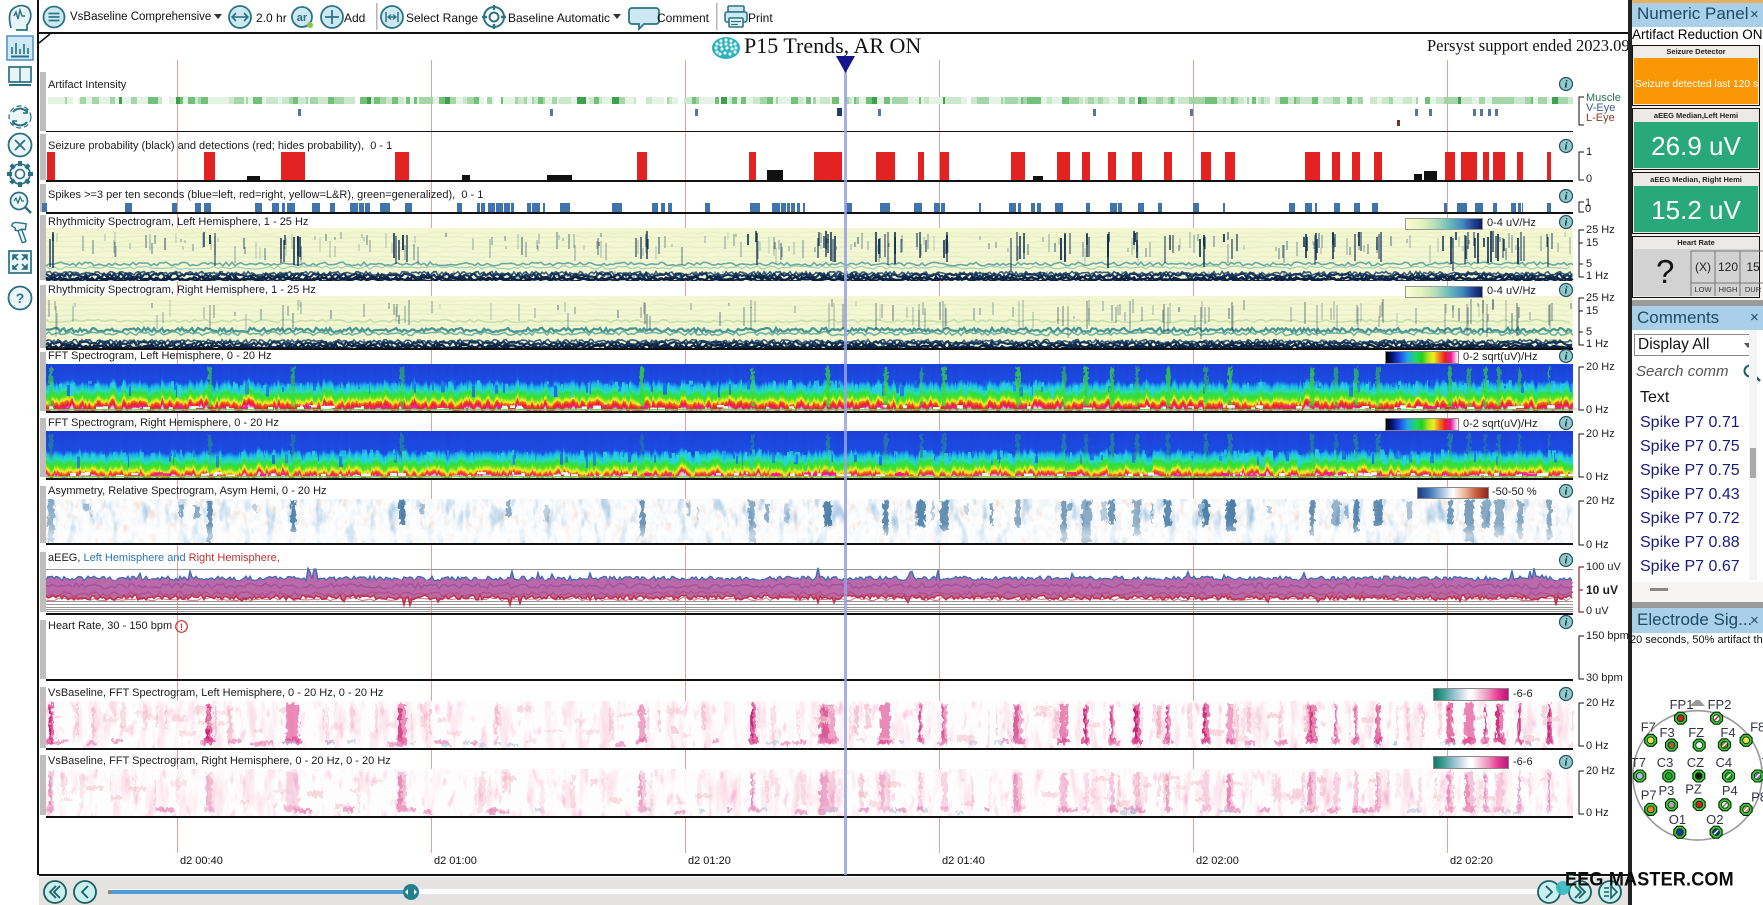  I want to click on svg-text: T8, so click(1762, 762).